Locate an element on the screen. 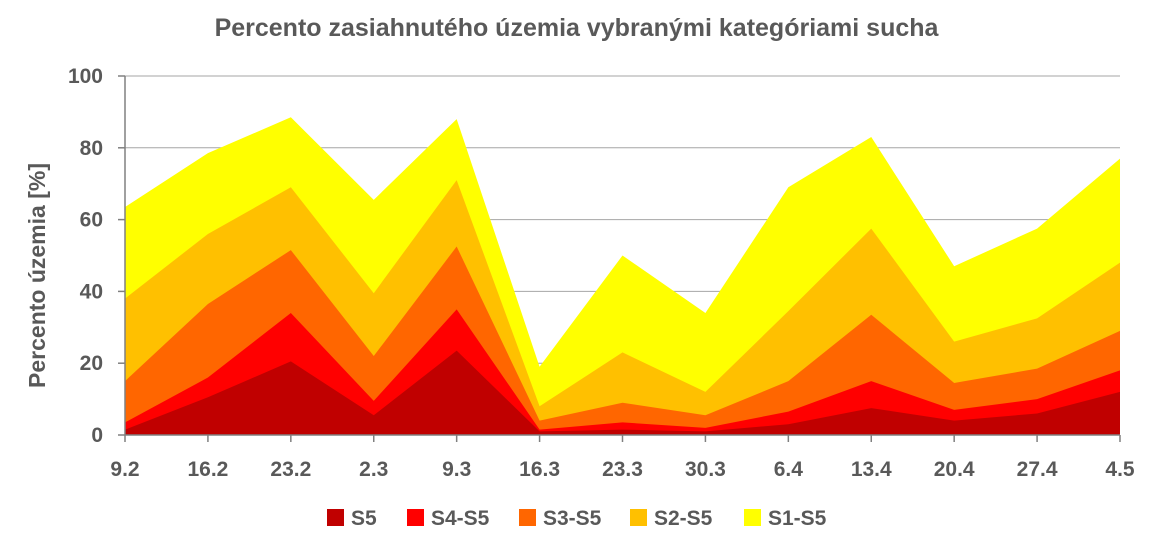  x-tick-label: 20.4 is located at coordinates (954, 469).